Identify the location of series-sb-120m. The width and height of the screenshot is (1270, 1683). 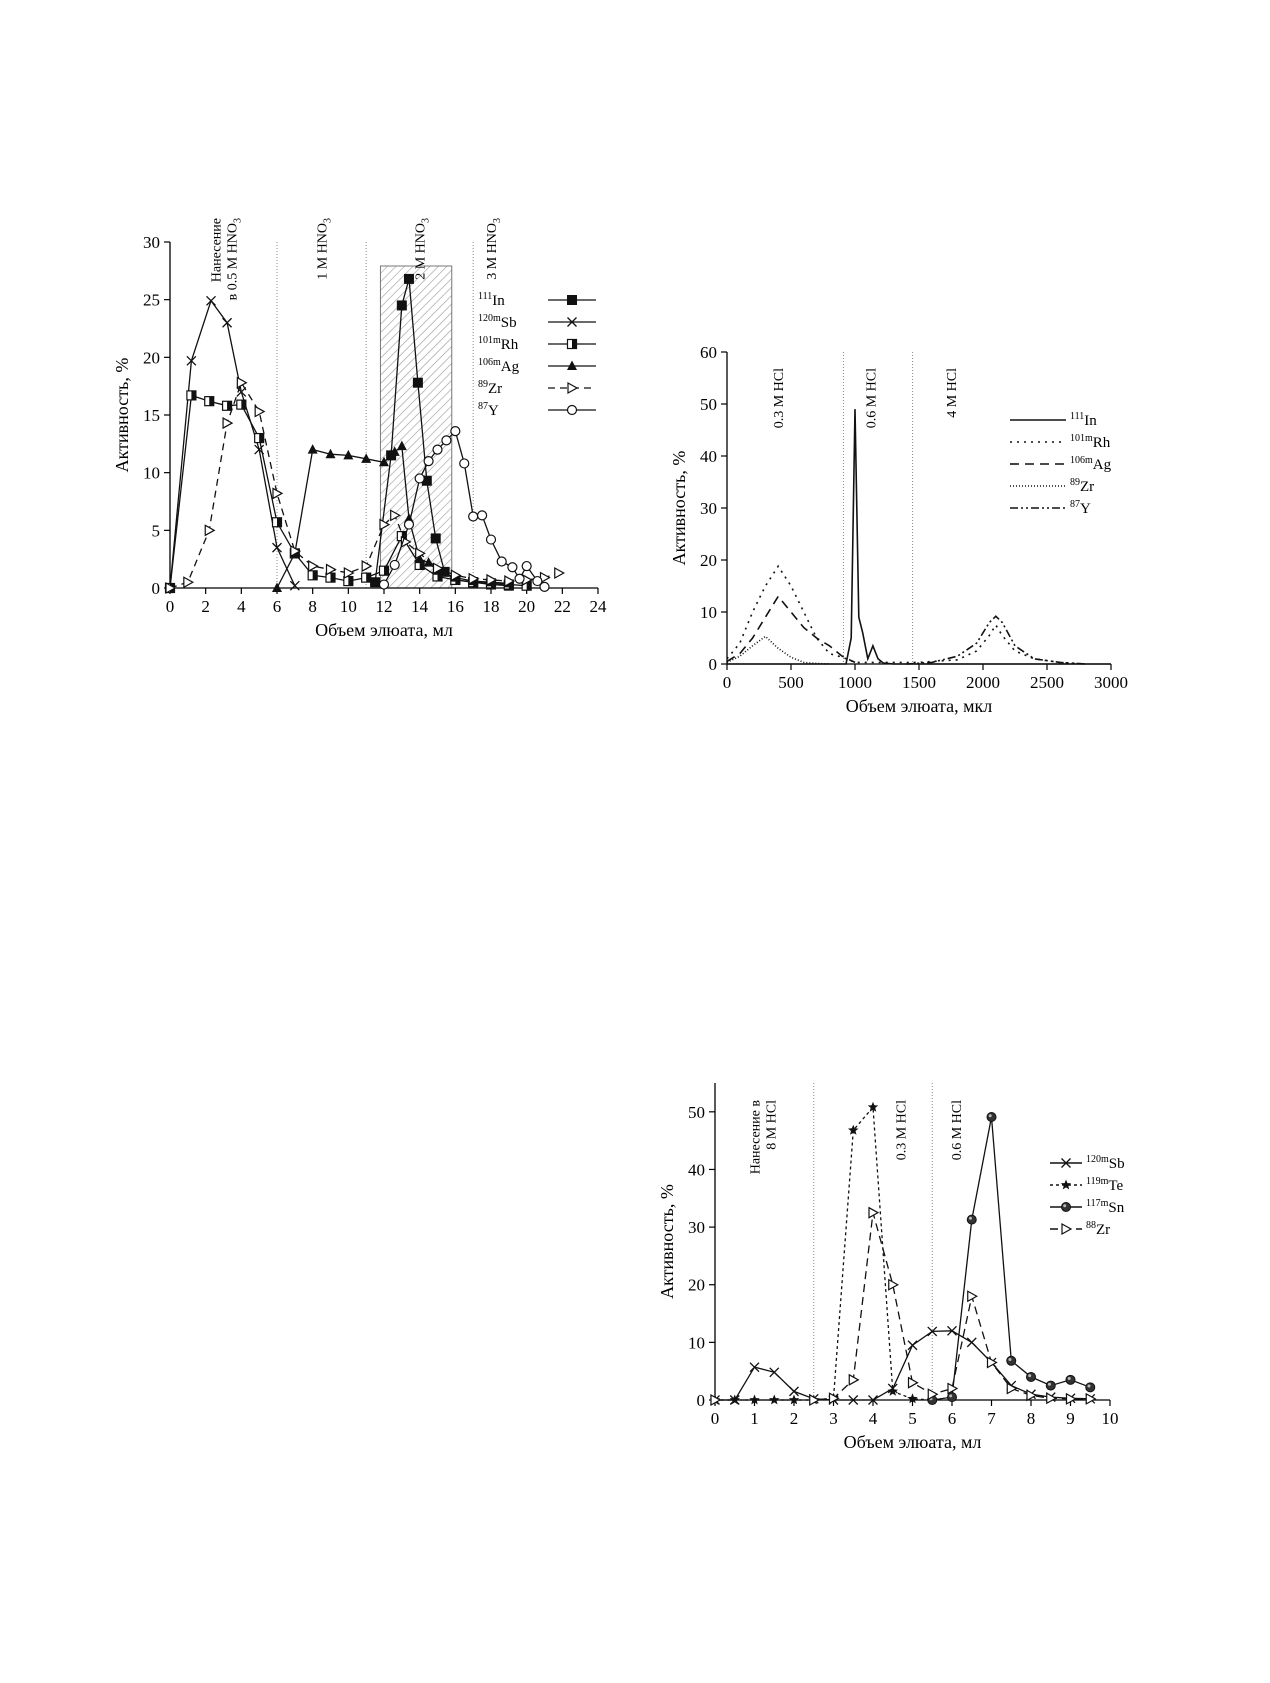
(903, 1365).